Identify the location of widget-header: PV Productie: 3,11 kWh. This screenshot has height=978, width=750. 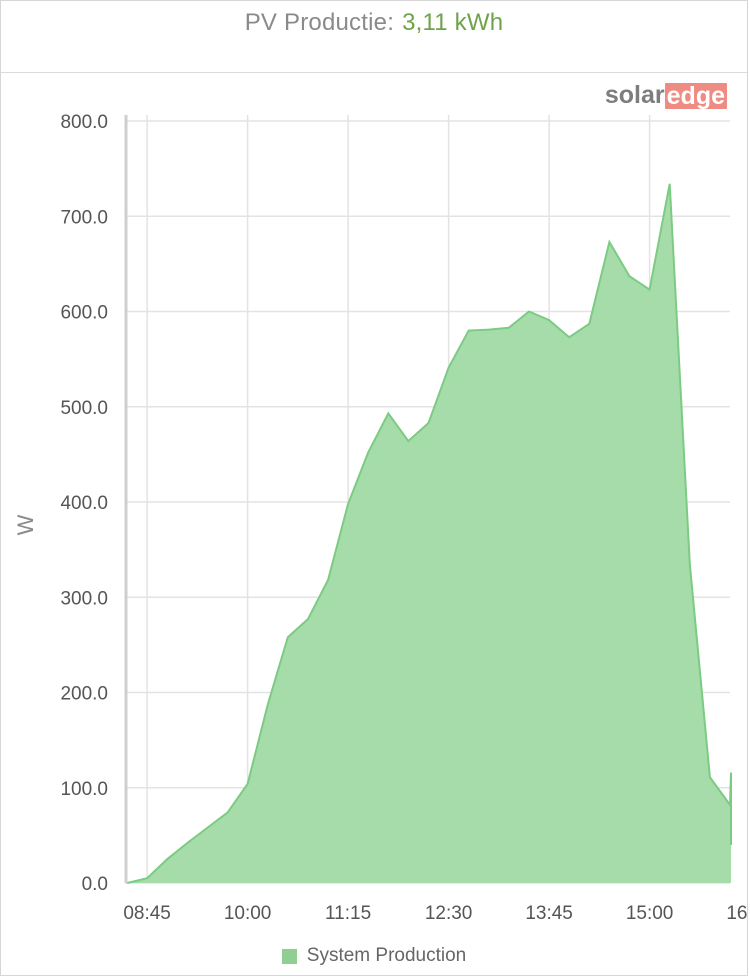
(374, 37).